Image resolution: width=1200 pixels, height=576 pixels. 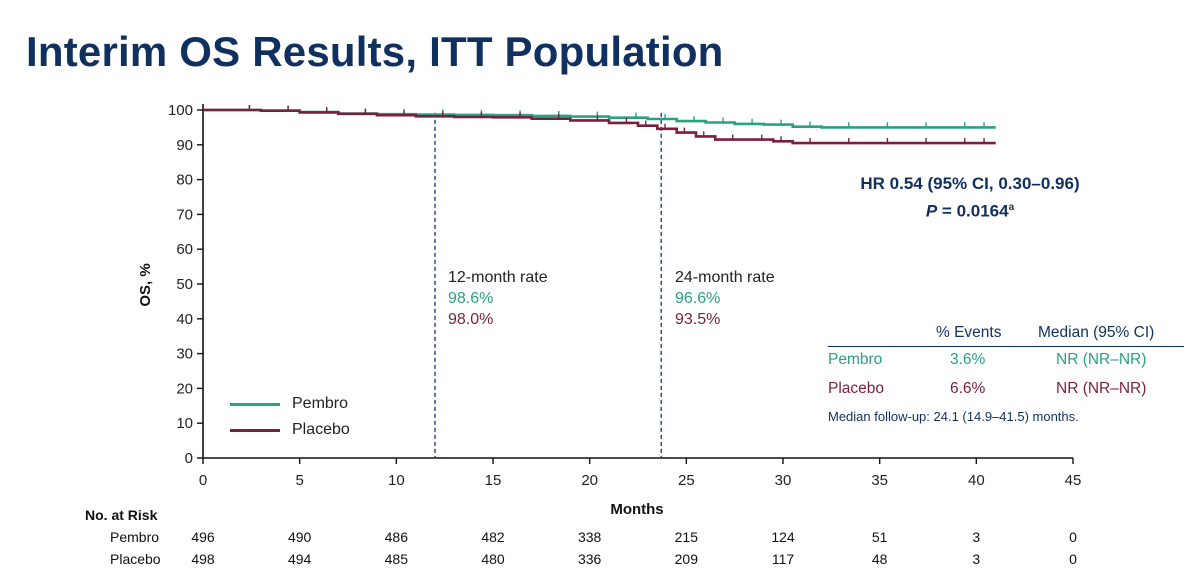 I want to click on col-median-header: Median (95% CI), so click(x=1096, y=332).